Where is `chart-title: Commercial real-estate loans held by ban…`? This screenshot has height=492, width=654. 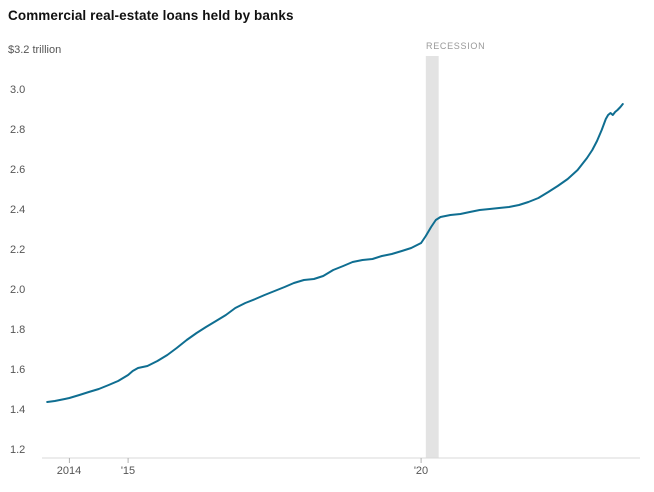
chart-title: Commercial real-estate loans held by ban… is located at coordinates (151, 15).